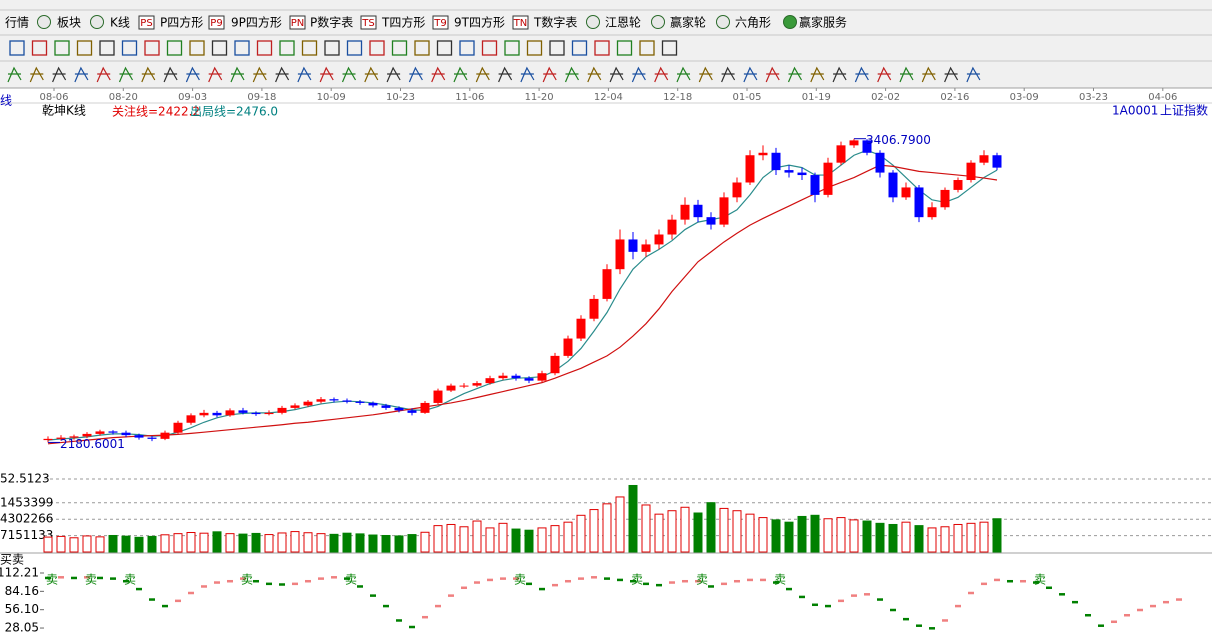 This screenshot has height=643, width=1212. I want to click on menu-item: P四方形, so click(181, 22).